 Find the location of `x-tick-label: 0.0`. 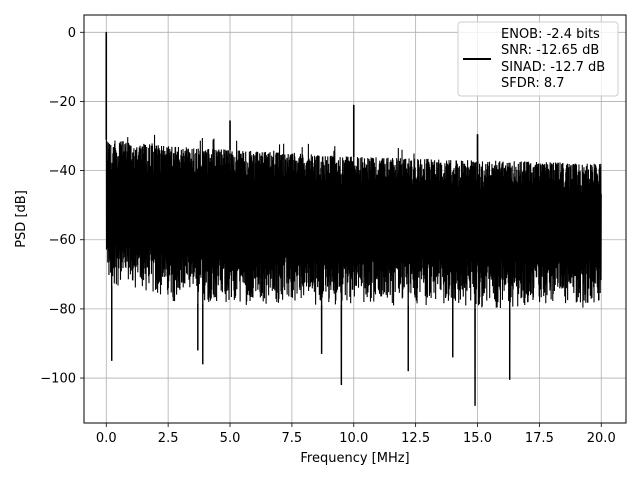

x-tick-label: 0.0 is located at coordinates (106, 438).